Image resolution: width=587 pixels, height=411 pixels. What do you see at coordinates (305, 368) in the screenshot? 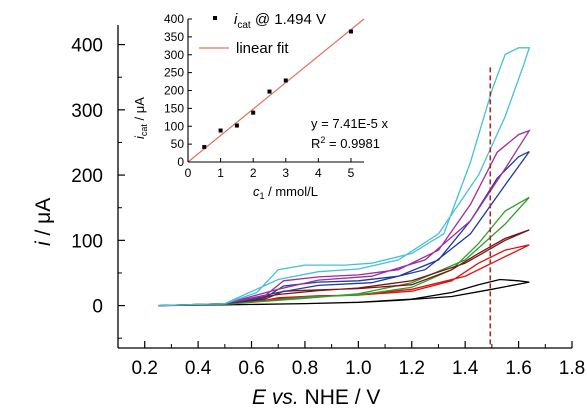
I see `main-x-tick-label: 0.8` at bounding box center [305, 368].